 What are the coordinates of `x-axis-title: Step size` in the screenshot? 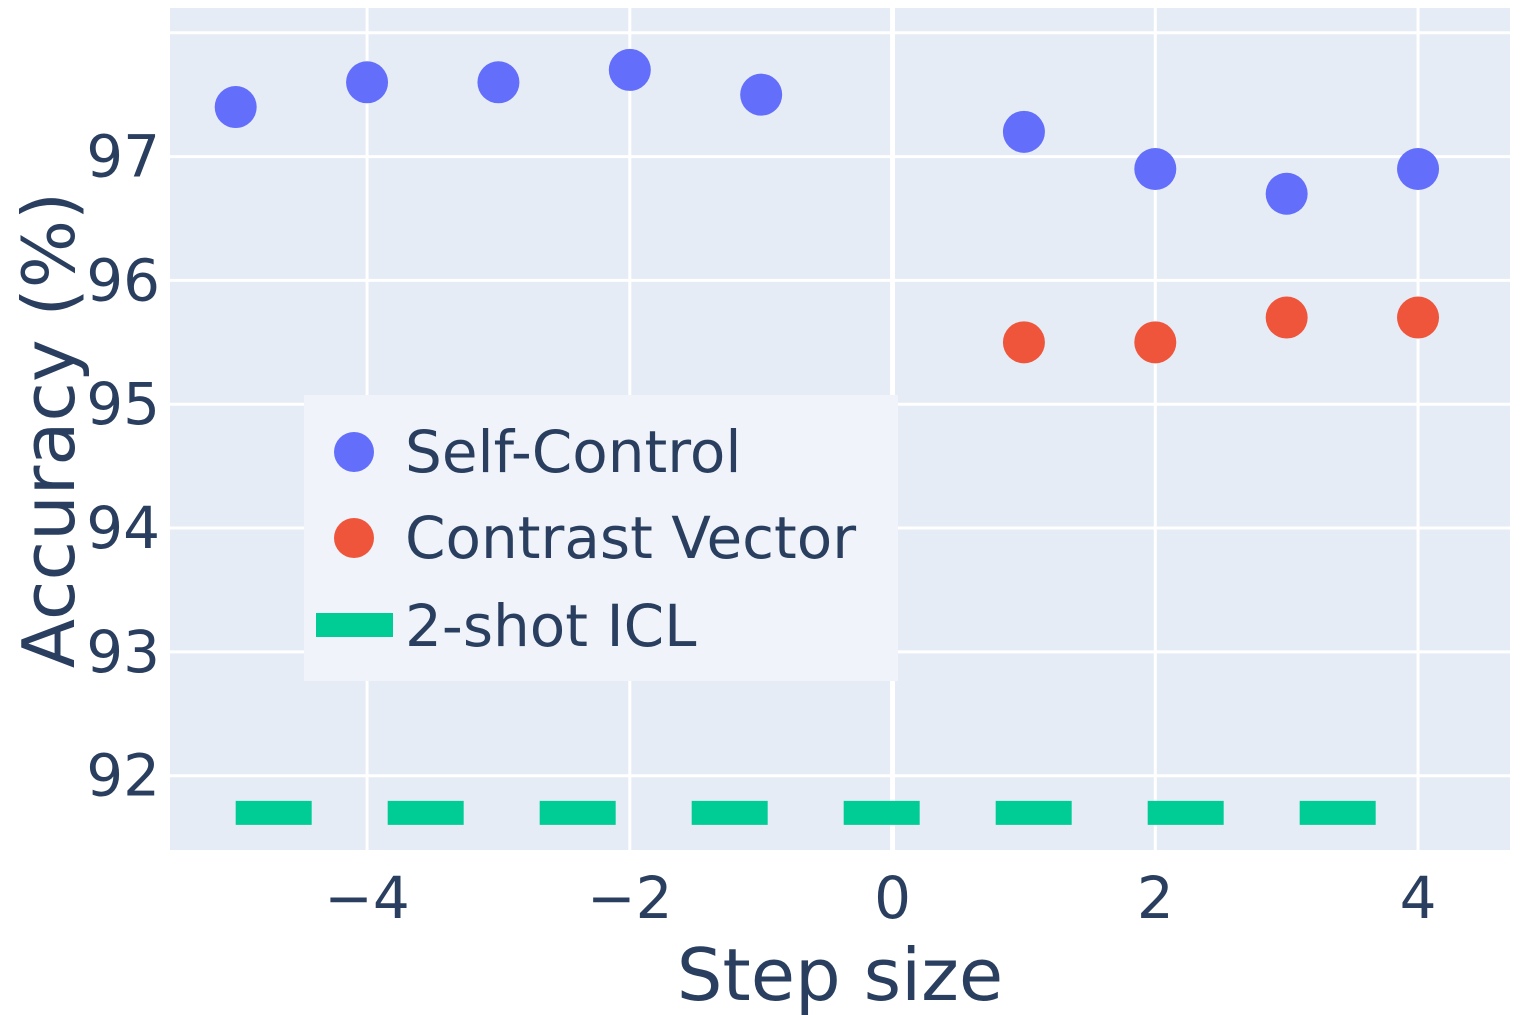 It's located at (840, 974).